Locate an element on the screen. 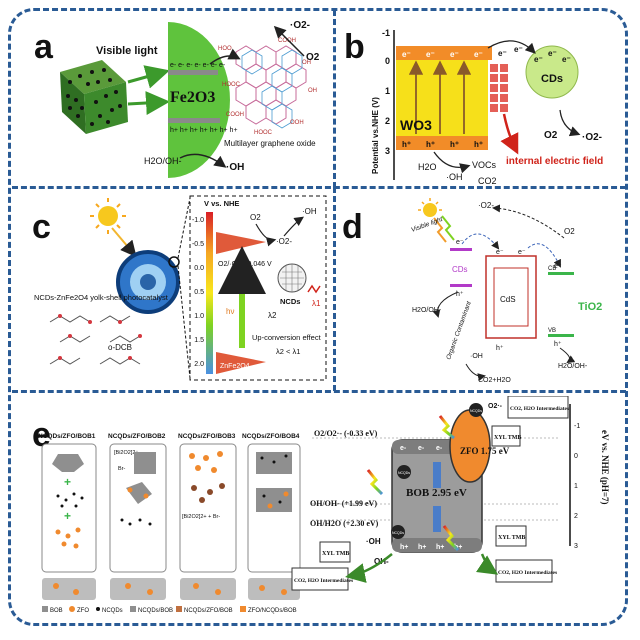 The width and height of the screenshot is (640, 640). ncqds-label-2: NCQDs is located at coordinates (476, 411).